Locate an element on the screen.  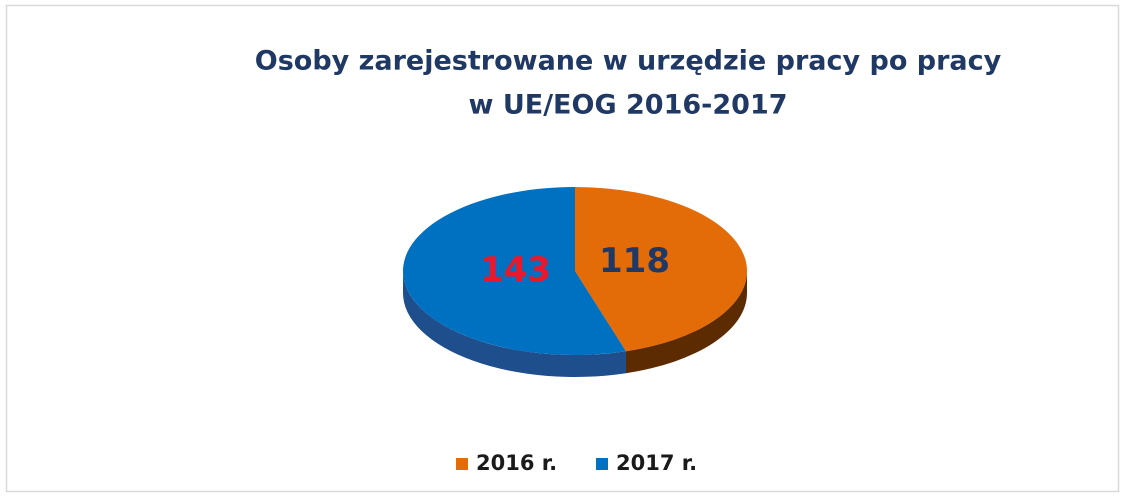
legend-label: 2016 r. is located at coordinates (516, 463).